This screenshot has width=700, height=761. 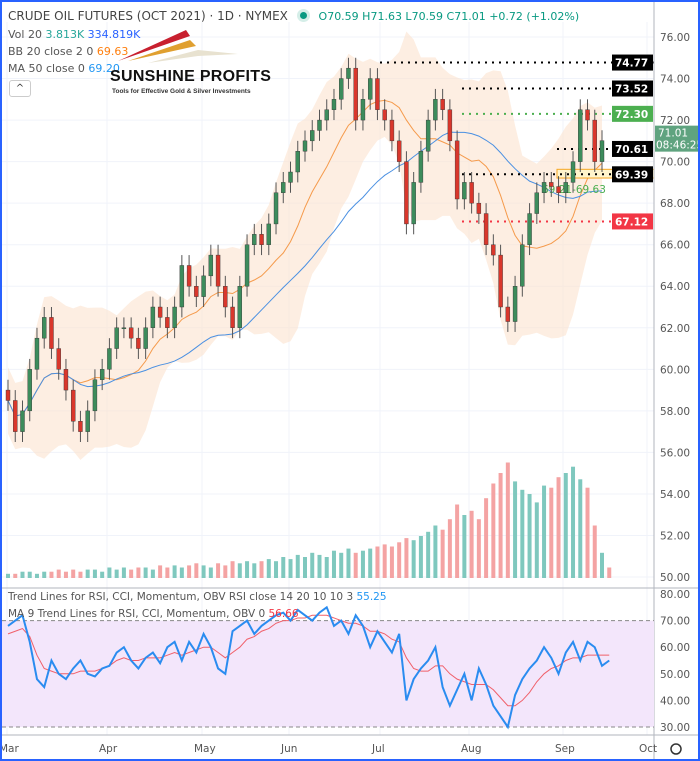 I want to click on time-tick: Apr, so click(x=108, y=749).